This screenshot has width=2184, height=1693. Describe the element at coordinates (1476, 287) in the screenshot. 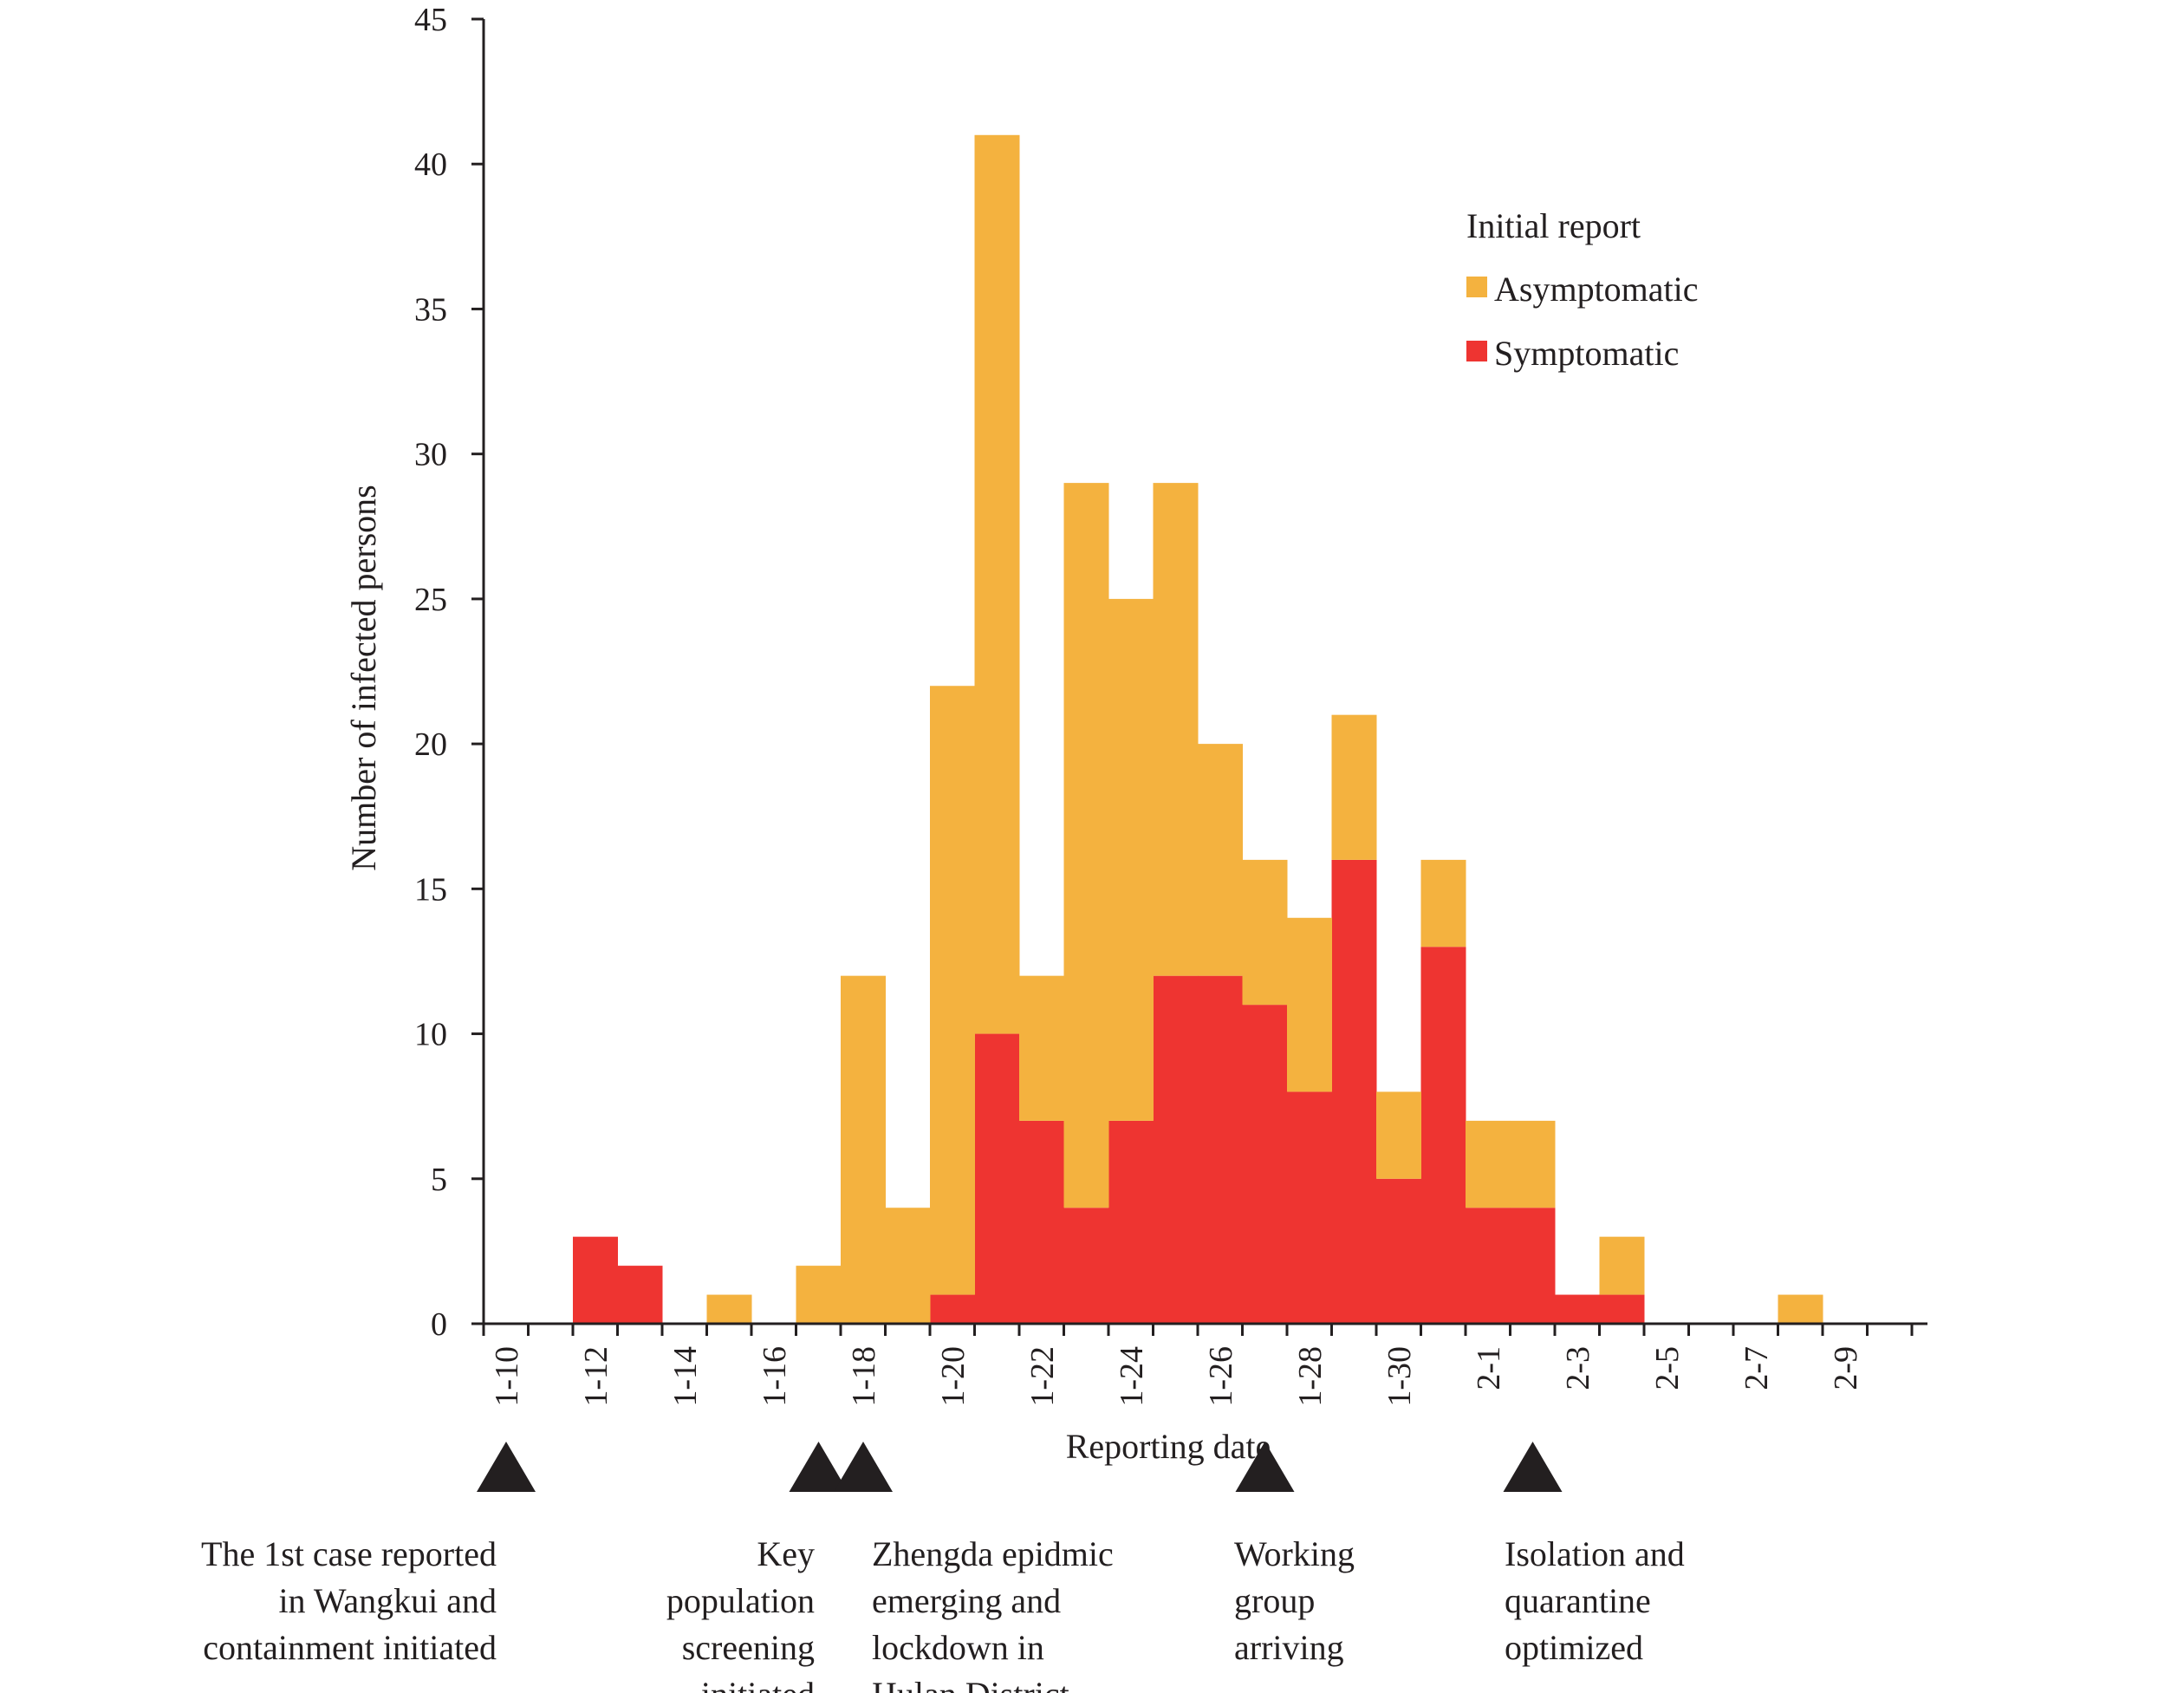

I see `legend-swatch-asymptomatic` at that location.